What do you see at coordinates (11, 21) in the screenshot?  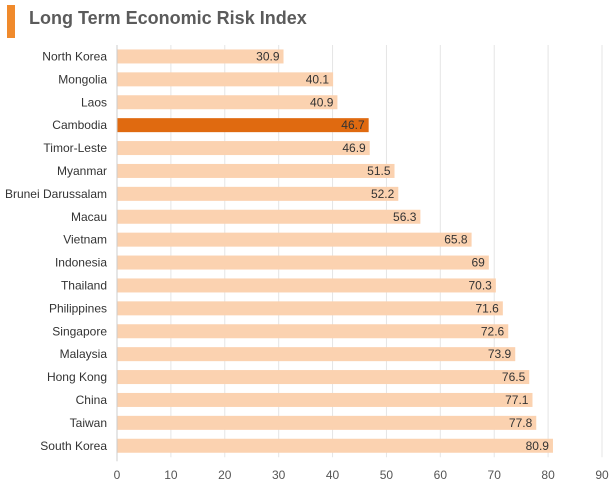 I see `title-accent-bar` at bounding box center [11, 21].